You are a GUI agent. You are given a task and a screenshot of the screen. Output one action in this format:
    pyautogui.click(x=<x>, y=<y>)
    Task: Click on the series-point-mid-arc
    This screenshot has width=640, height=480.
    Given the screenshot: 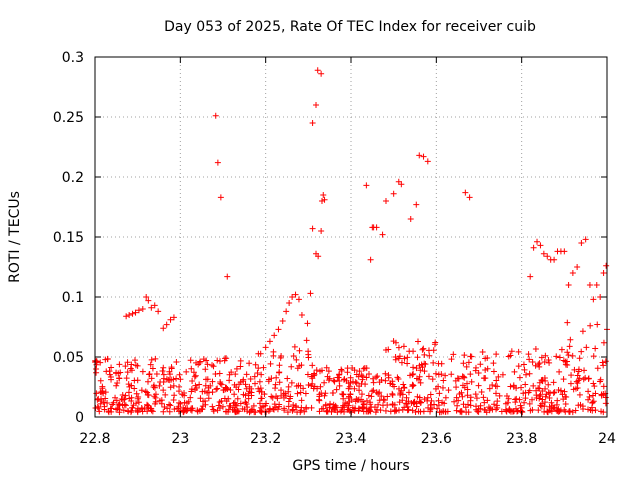 What is the action you would take?
    pyautogui.click(x=292, y=297)
    